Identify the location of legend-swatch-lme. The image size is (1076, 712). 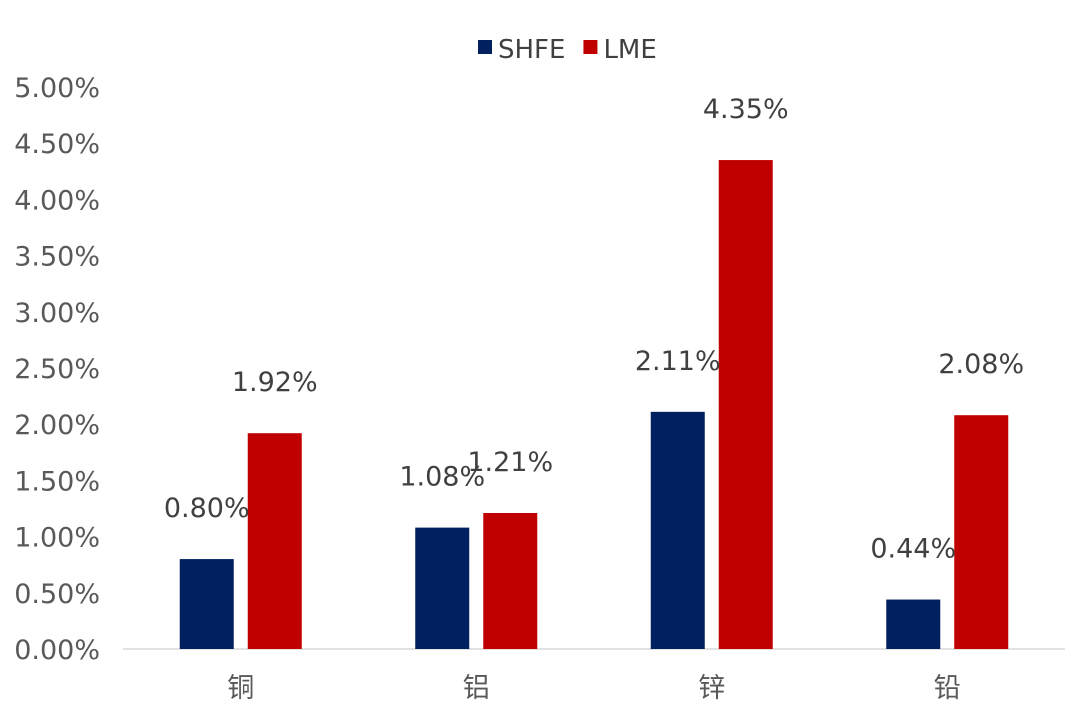
(590, 47).